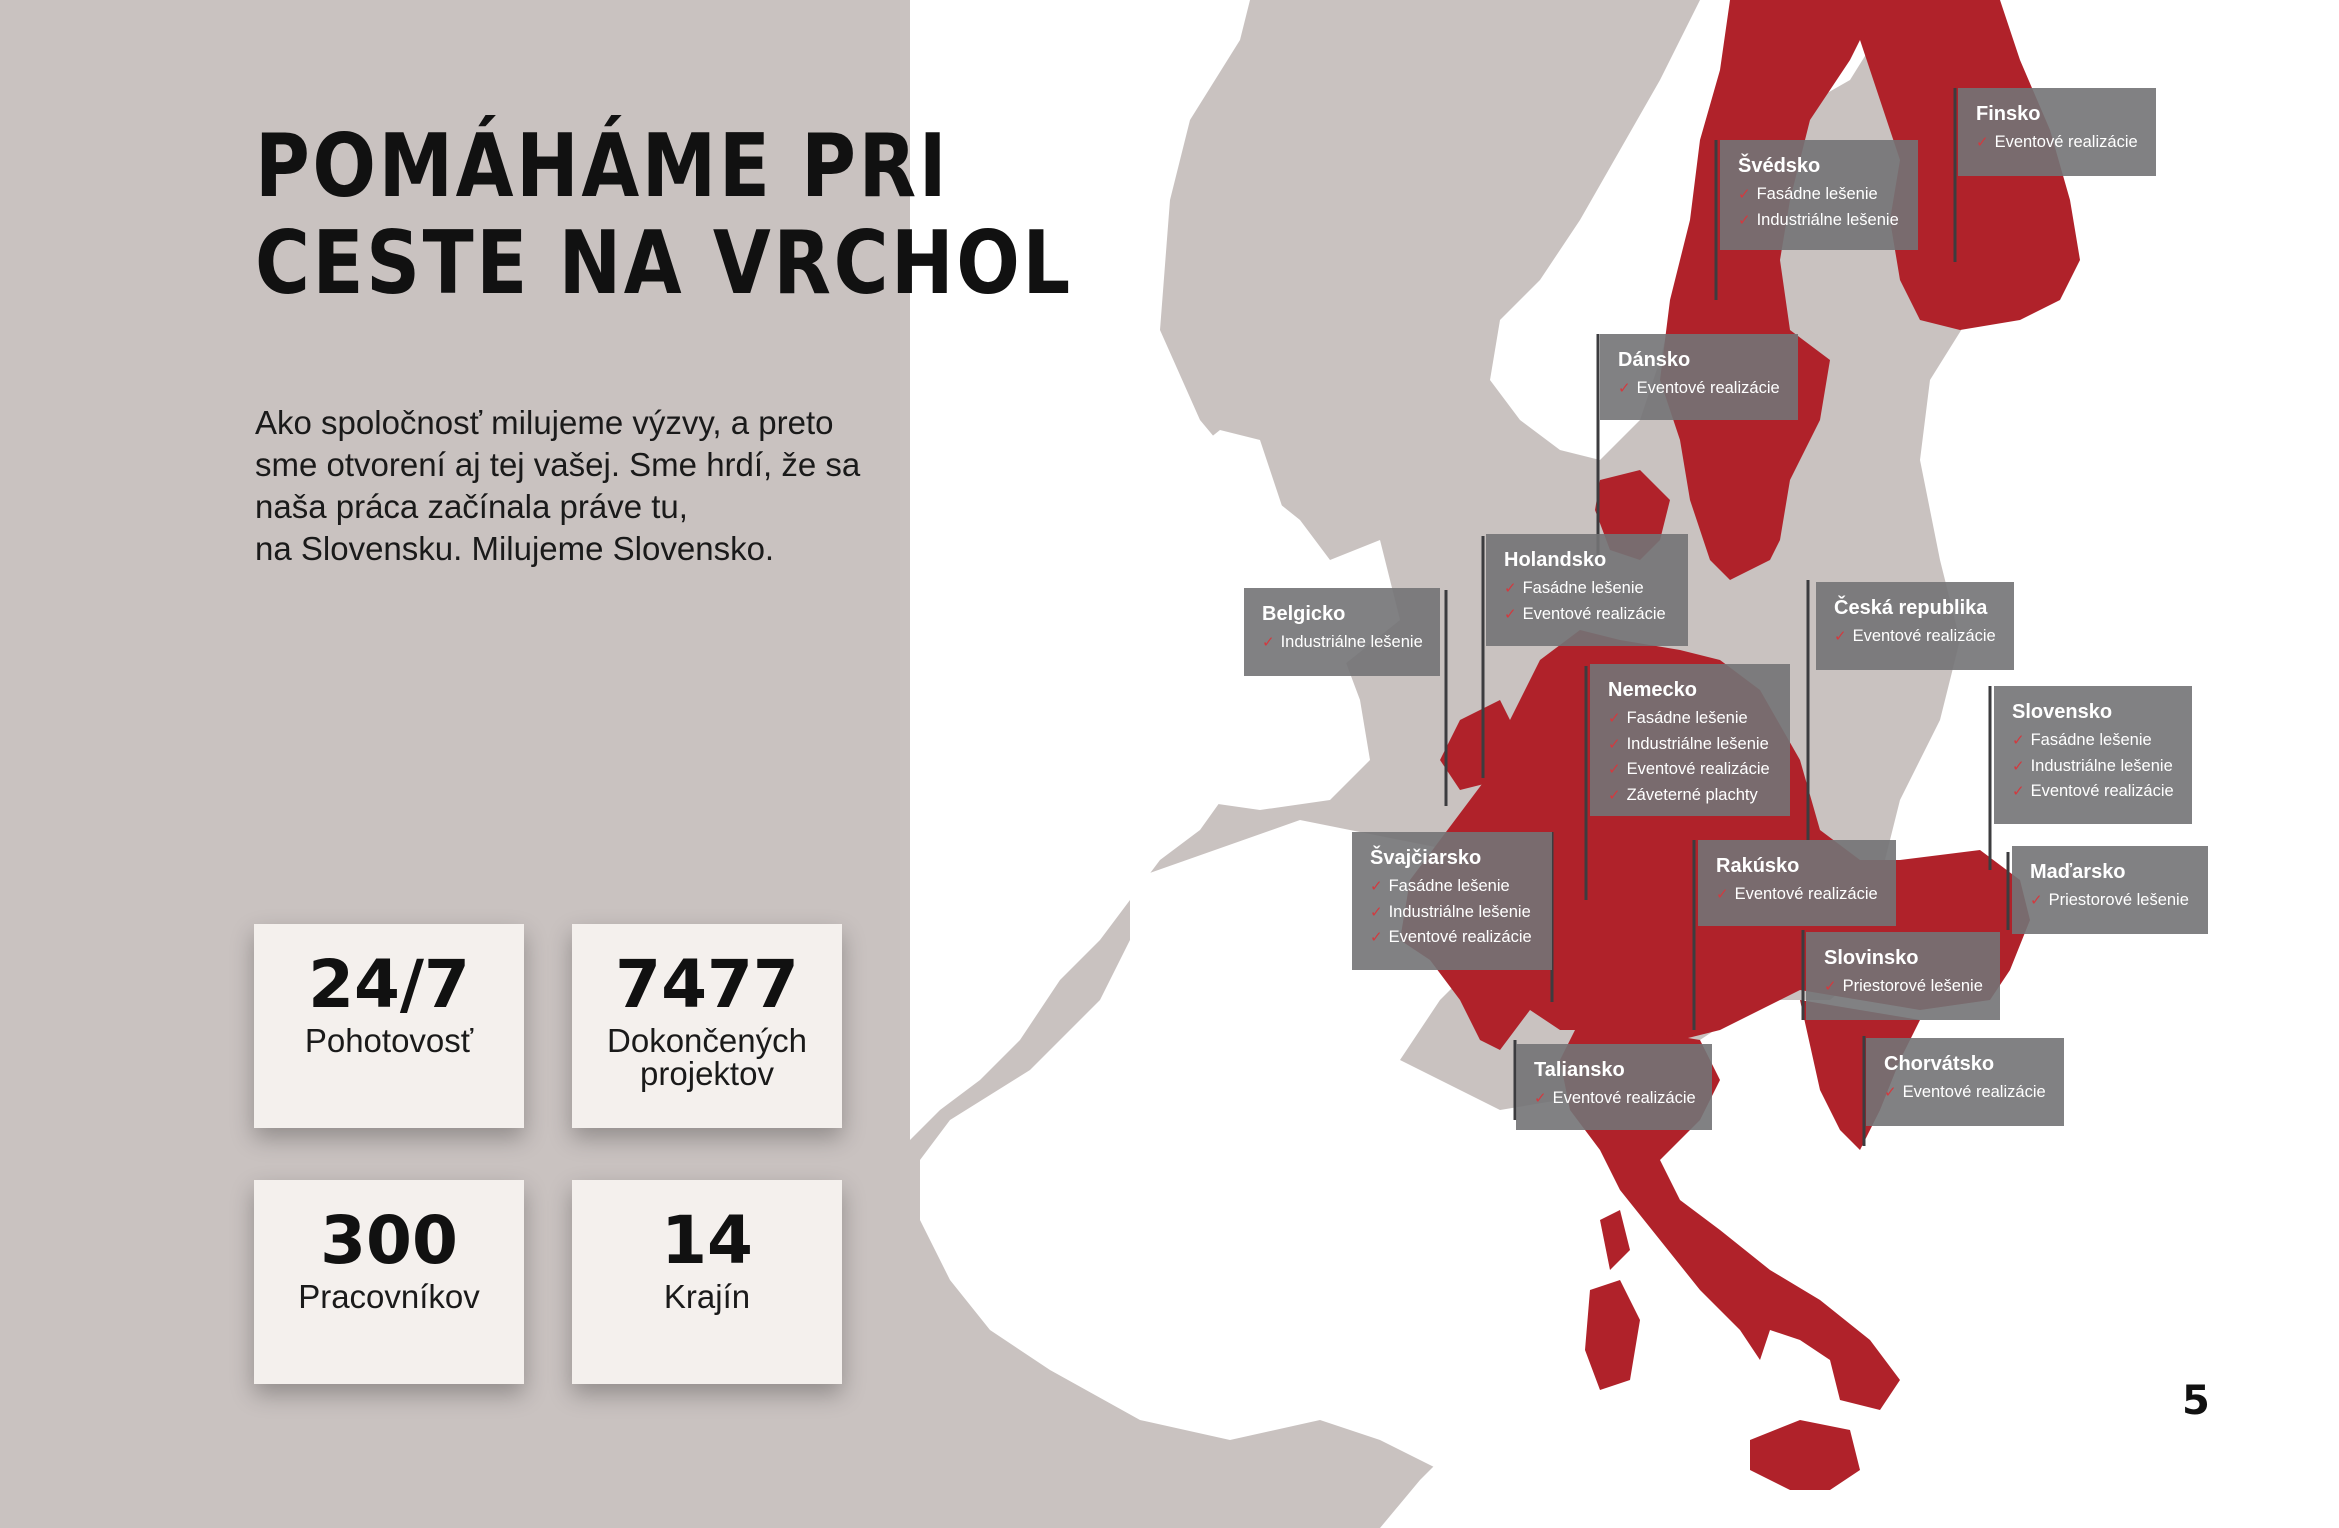 The height and width of the screenshot is (1528, 2339). Describe the element at coordinates (2057, 132) in the screenshot. I see `country-label-finland: Finsko ✓ Eventové realizácie` at that location.